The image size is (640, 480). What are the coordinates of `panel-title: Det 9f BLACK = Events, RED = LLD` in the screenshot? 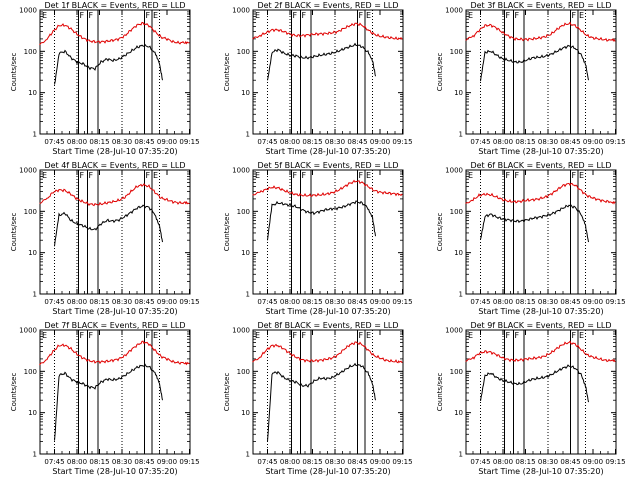 It's located at (540, 325).